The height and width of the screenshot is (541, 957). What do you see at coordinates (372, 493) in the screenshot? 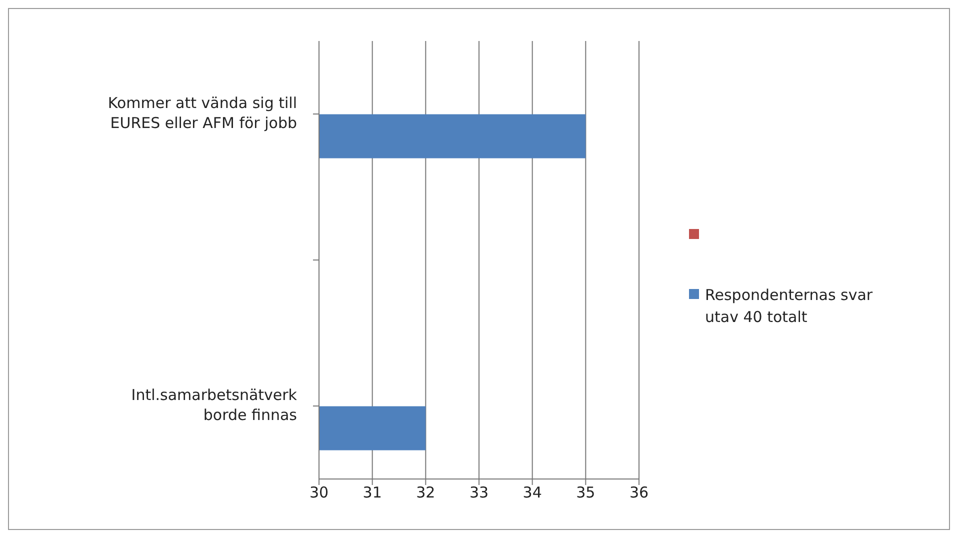
I see `x-tick-label: 31` at bounding box center [372, 493].